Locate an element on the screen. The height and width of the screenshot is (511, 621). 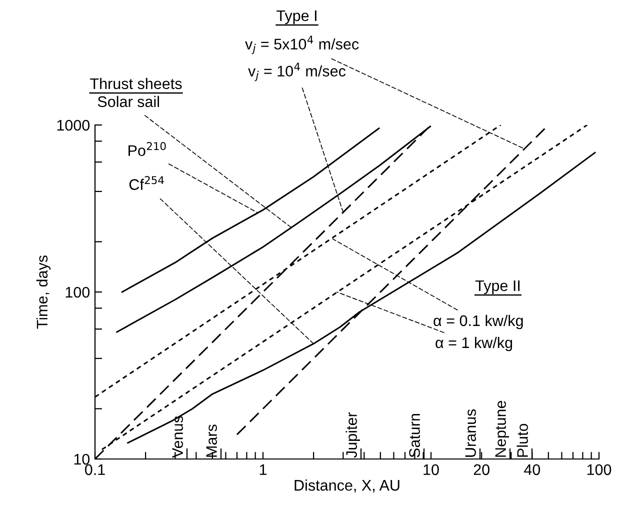
annotation: Po$^{210}$ is located at coordinates (147, 149).